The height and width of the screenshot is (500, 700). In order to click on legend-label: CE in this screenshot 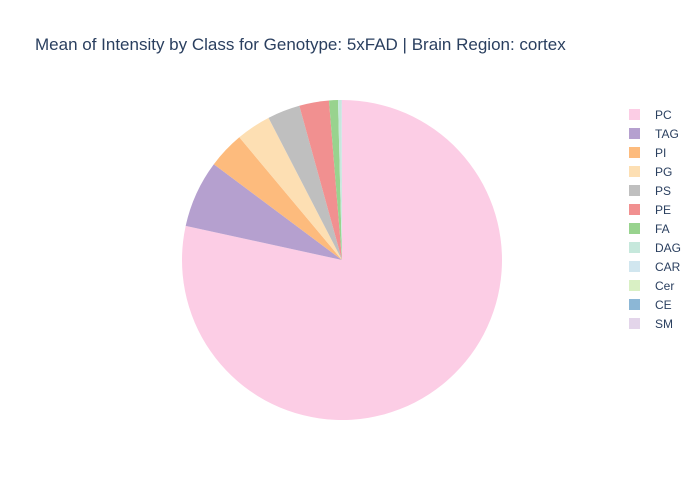, I will do `click(663, 305)`.